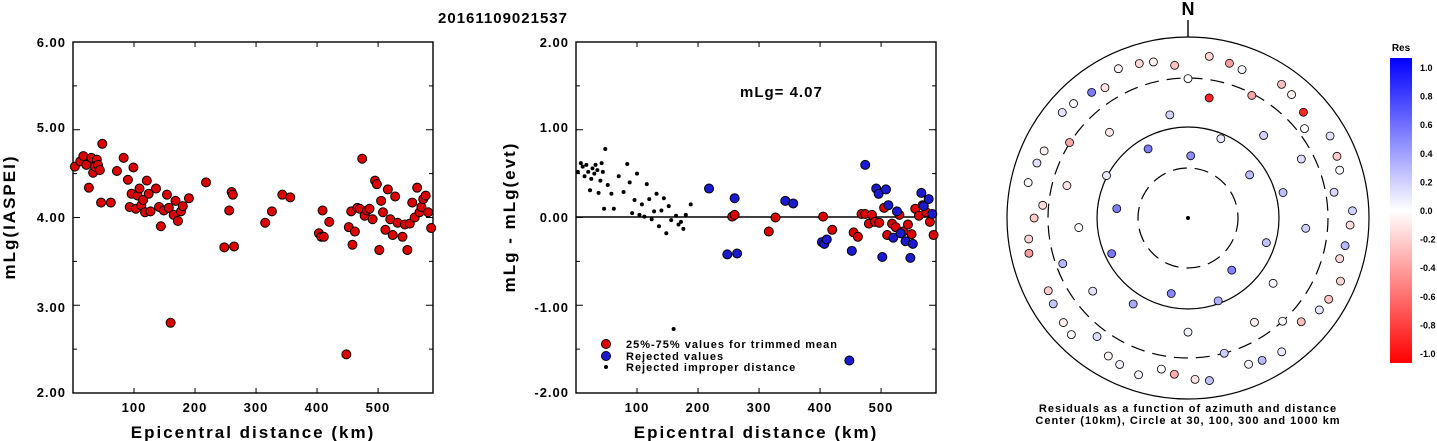  Describe the element at coordinates (195, 407) in the screenshot. I see `left-xtick-label: 200` at that location.